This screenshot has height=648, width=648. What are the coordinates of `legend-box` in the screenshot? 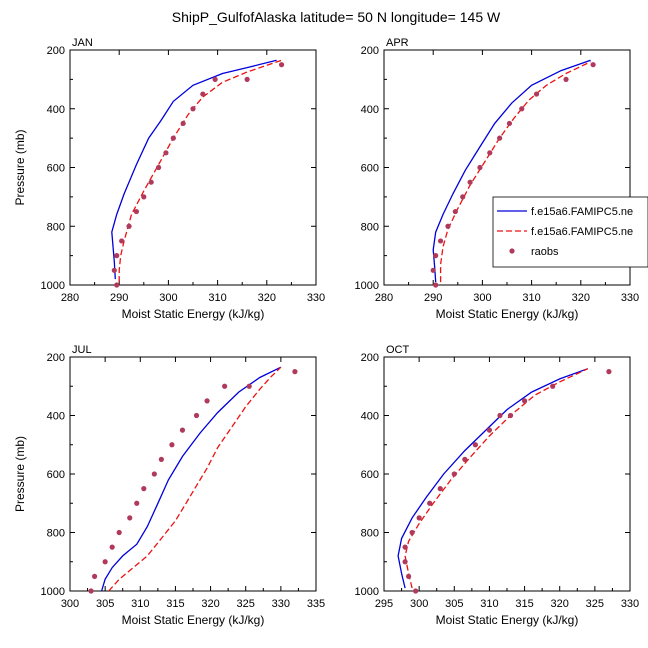 It's located at (570, 232).